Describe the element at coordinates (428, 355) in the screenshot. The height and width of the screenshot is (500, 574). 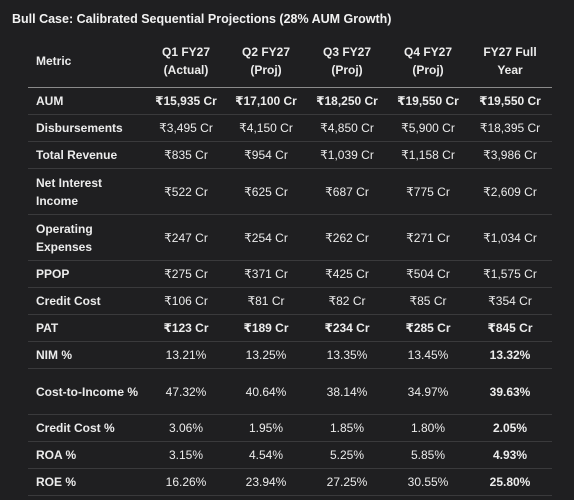
I see `value-cell: 13.45%` at that location.